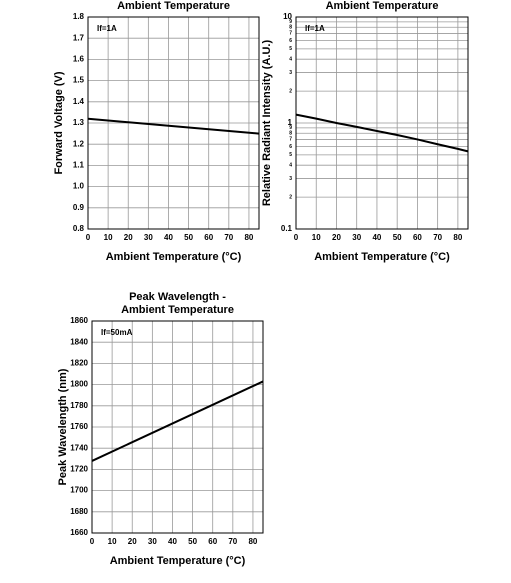  I want to click on y-axis-label: Peak Wavelength (nm), so click(63, 426).